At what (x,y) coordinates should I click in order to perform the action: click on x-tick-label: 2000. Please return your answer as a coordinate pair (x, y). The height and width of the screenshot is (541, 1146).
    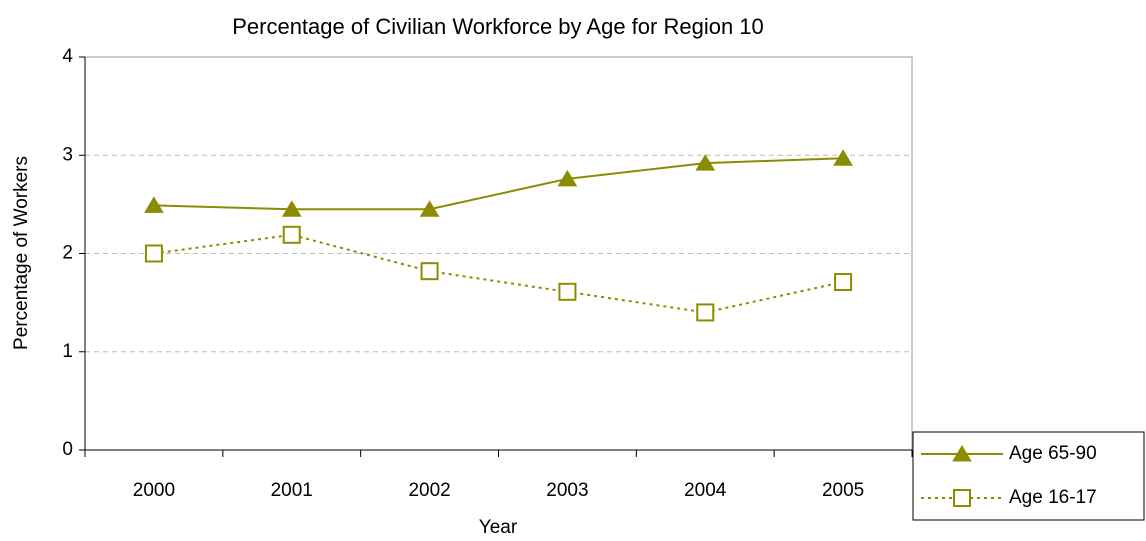
    Looking at the image, I should click on (154, 490).